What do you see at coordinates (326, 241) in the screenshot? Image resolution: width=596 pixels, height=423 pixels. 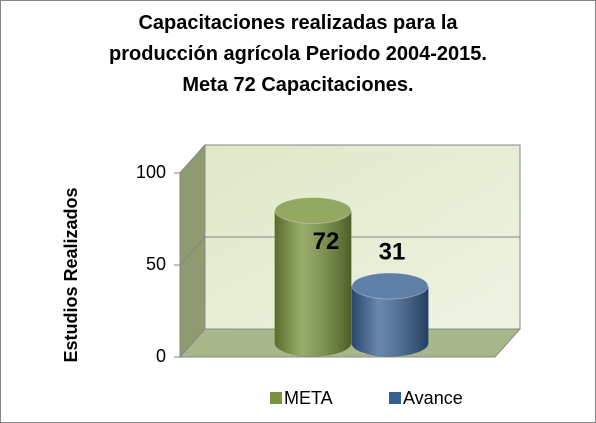 I see `data-label: 72` at bounding box center [326, 241].